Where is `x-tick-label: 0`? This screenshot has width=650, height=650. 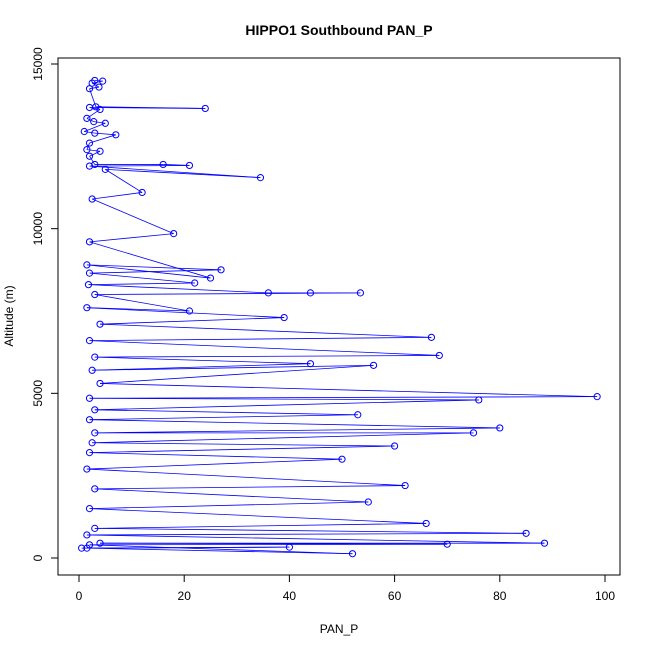
x-tick-label: 0 is located at coordinates (79, 596).